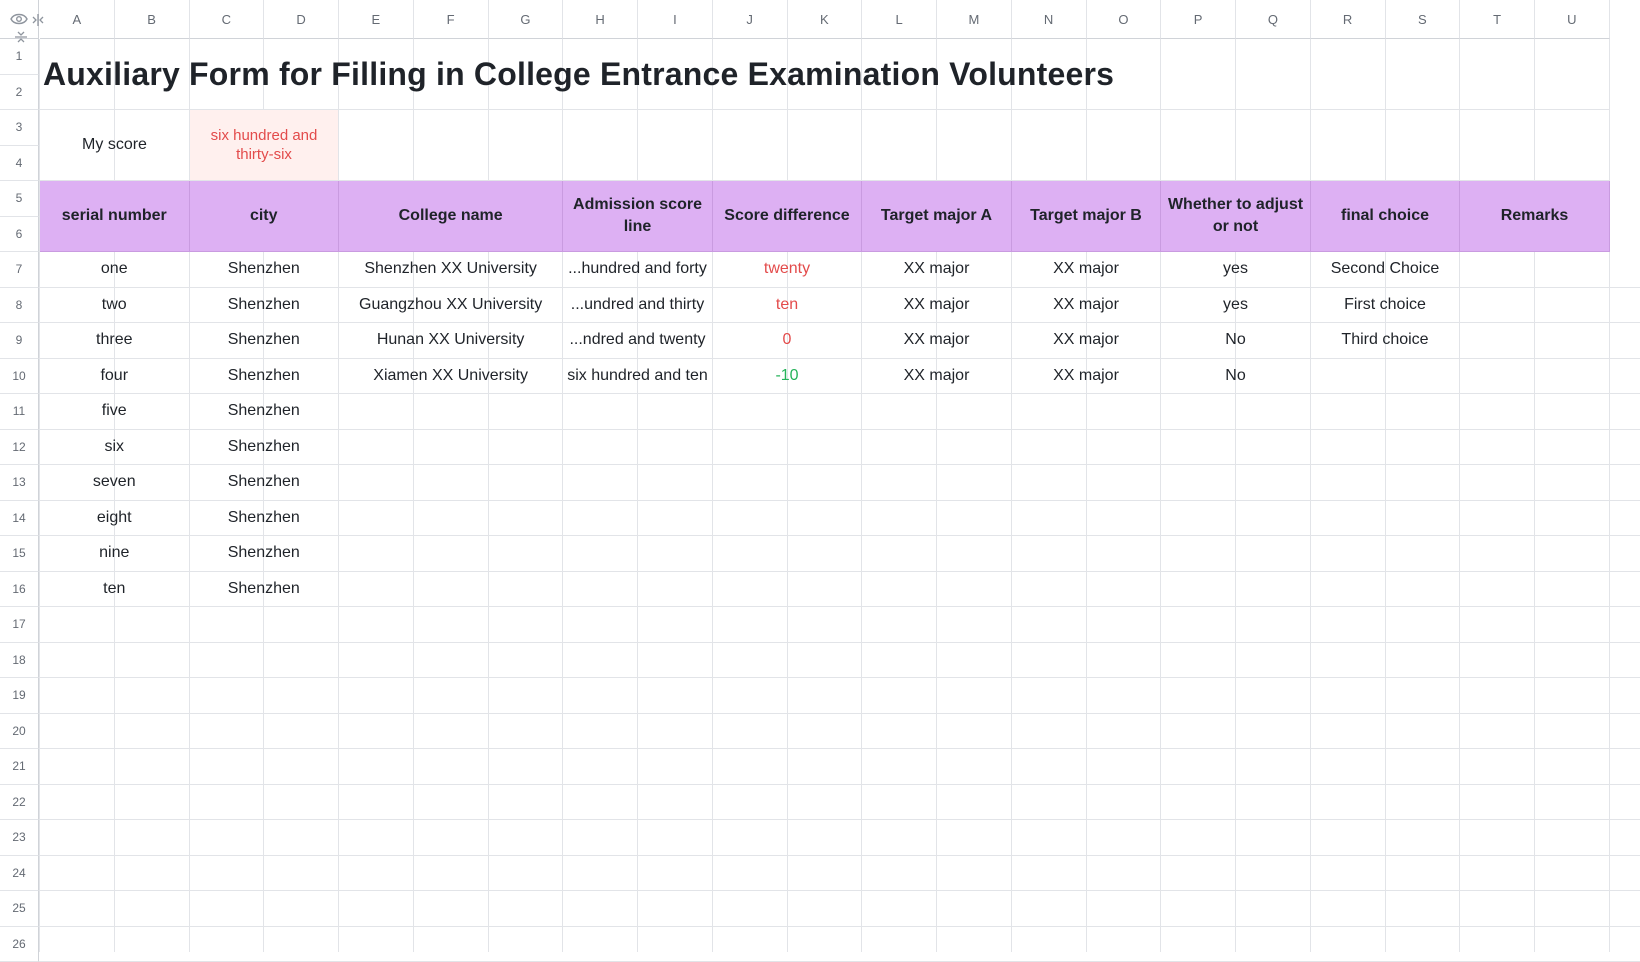  I want to click on cell-diff: 0, so click(788, 341).